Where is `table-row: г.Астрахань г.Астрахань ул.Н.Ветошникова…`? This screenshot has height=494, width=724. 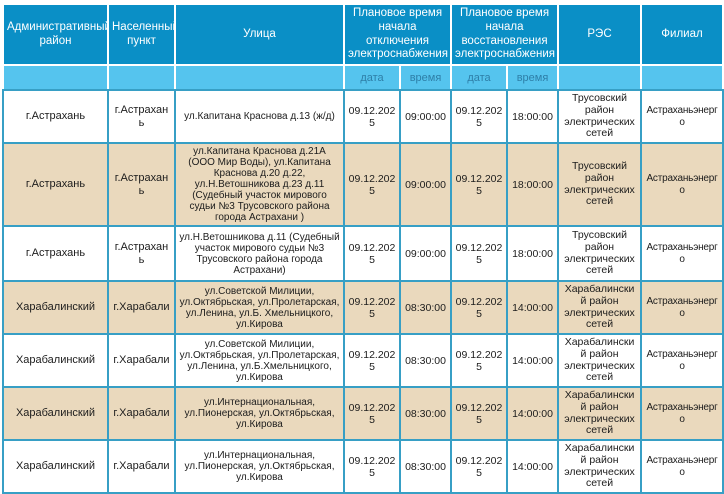
table-row: г.Астрахань г.Астрахань ул.Н.Ветошникова… is located at coordinates (363, 254).